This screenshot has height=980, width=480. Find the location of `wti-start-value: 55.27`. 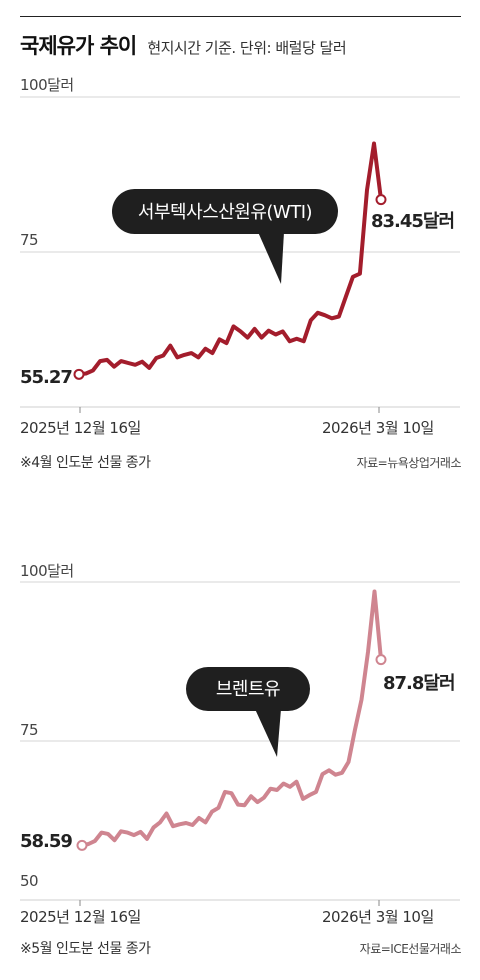

wti-start-value: 55.27 is located at coordinates (46, 377).